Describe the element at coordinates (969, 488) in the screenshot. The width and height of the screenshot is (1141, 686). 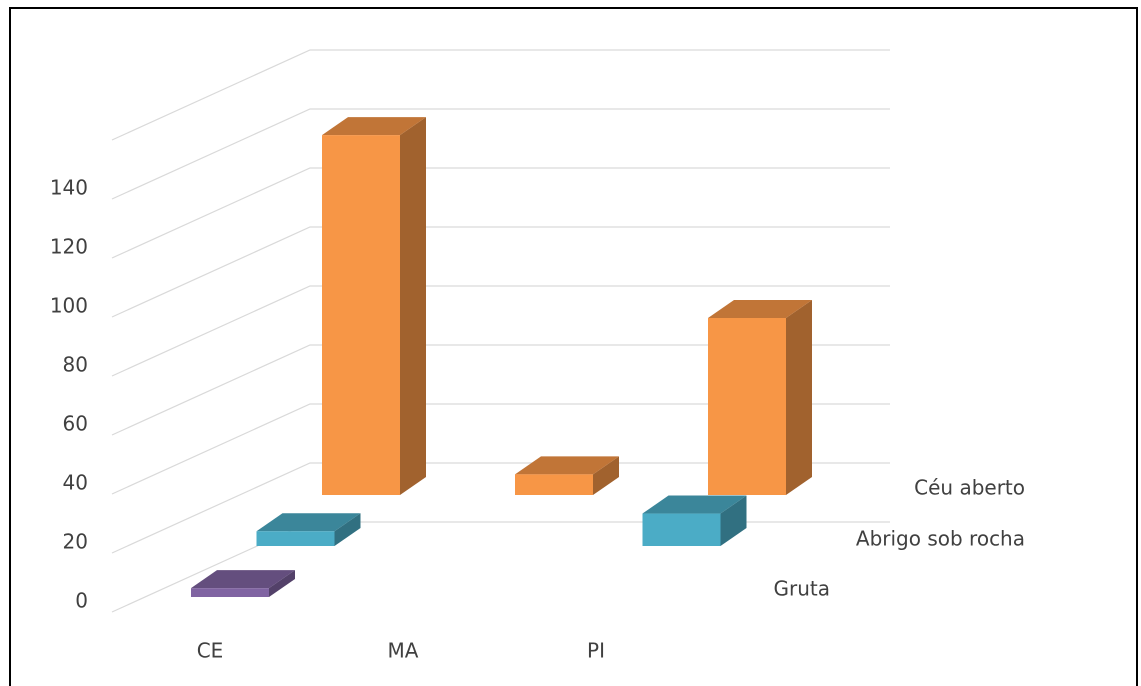
I see `legend-label: Céu aberto` at that location.